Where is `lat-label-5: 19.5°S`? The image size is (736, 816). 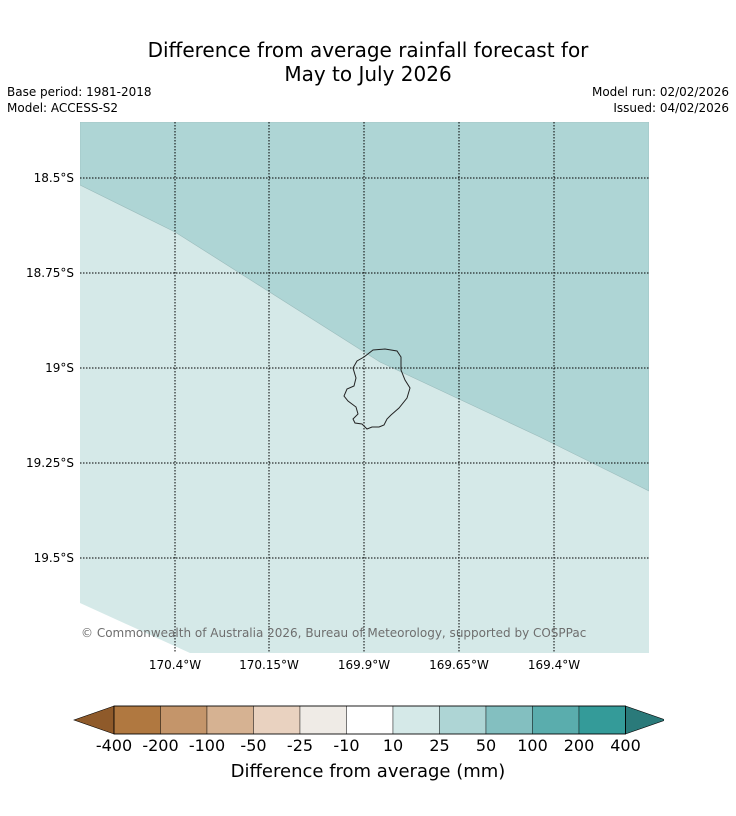
lat-label-5: 19.5°S is located at coordinates (53, 558).